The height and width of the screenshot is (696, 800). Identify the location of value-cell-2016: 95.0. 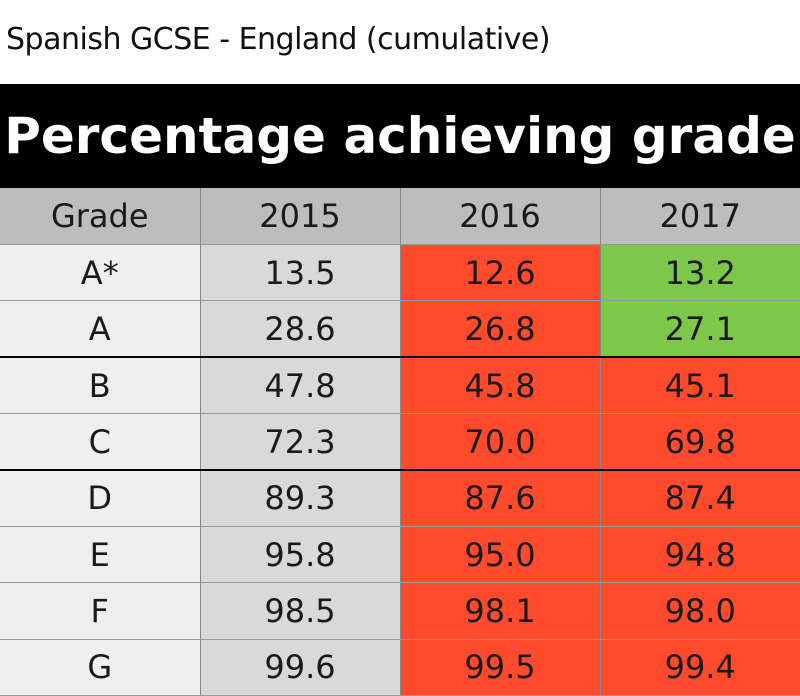
(500, 555).